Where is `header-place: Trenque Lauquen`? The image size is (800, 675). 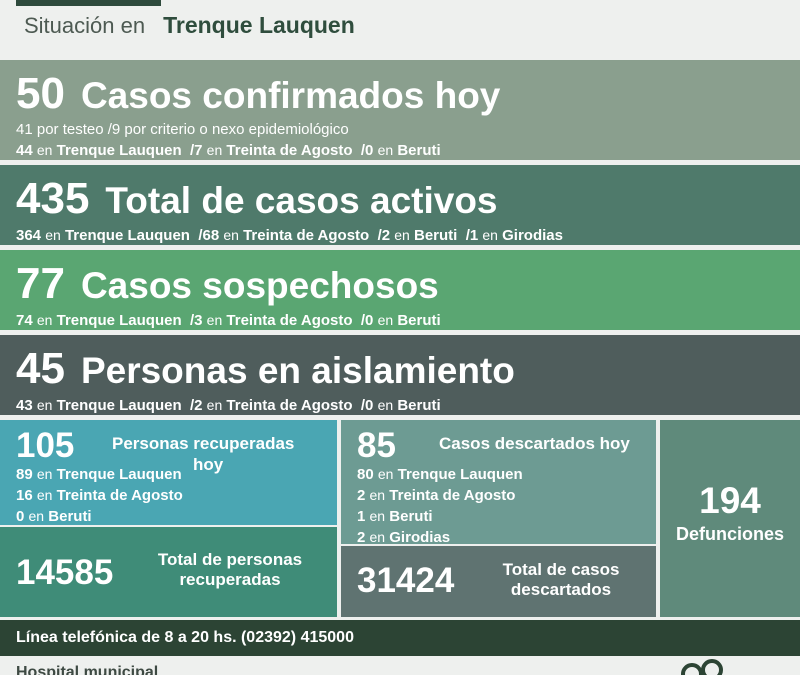
header-place: Trenque Lauquen is located at coordinates (259, 25).